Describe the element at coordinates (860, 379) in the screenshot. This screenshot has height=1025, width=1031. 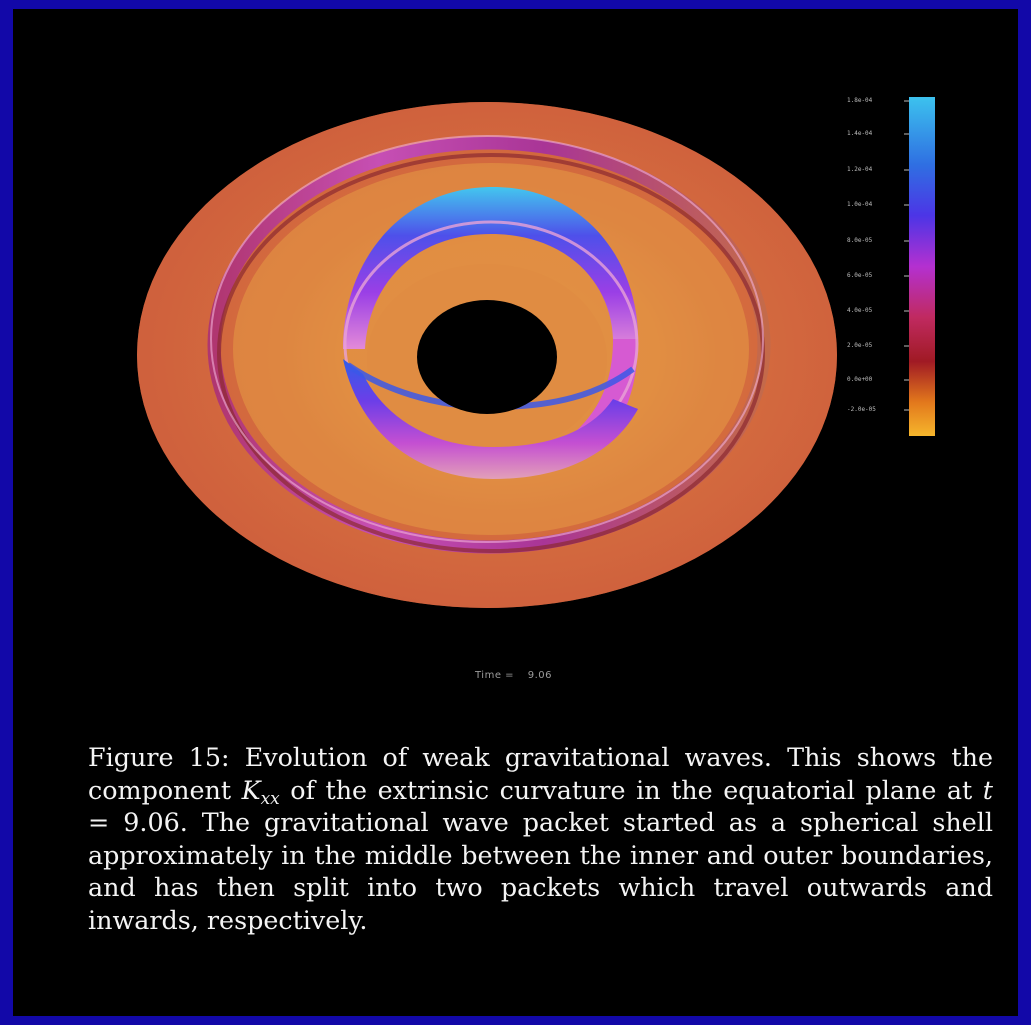
I see `colorbar-label: 0.0e+00` at that location.